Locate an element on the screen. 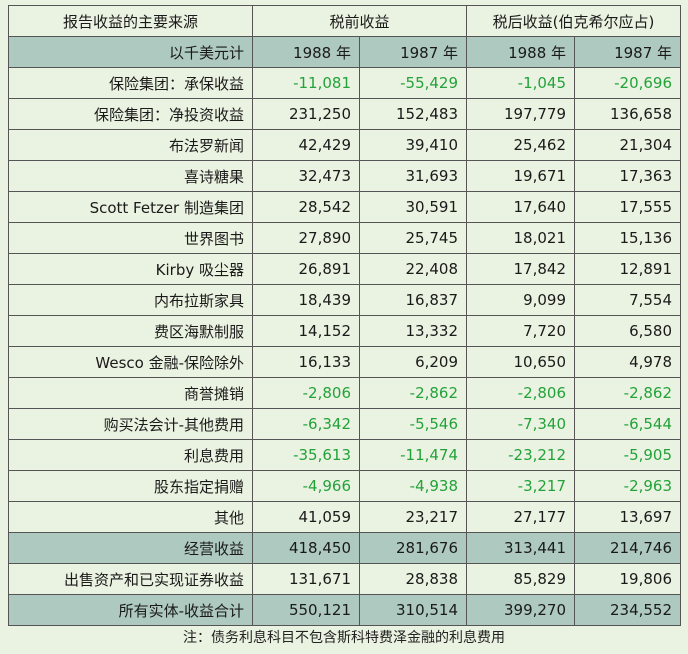 This screenshot has width=688, height=654. value-cell: 42,429 is located at coordinates (306, 145).